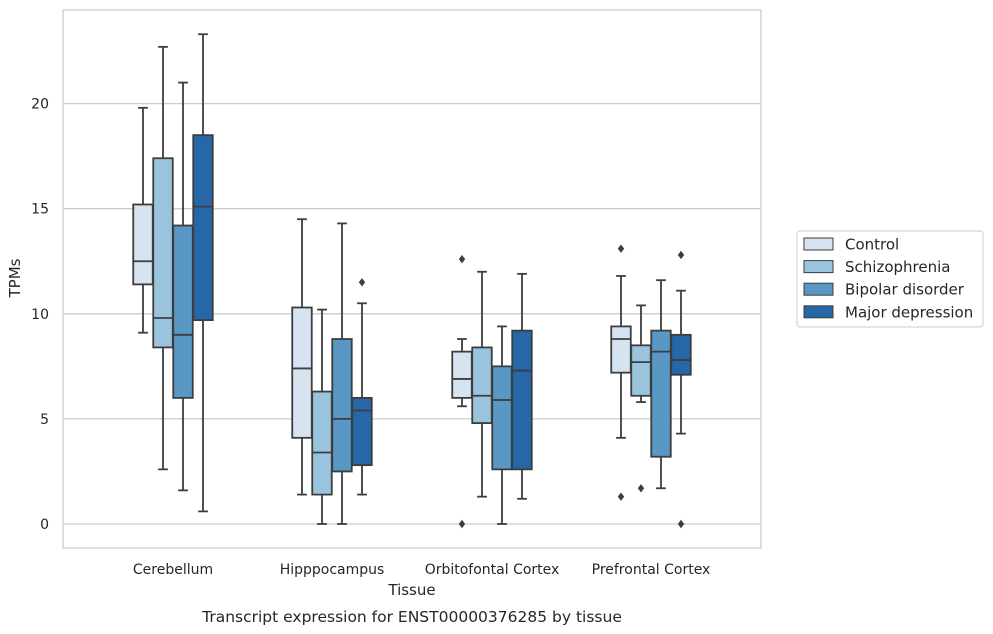 Image resolution: width=993 pixels, height=634 pixels. I want to click on y-tick-label: 10, so click(40, 315).